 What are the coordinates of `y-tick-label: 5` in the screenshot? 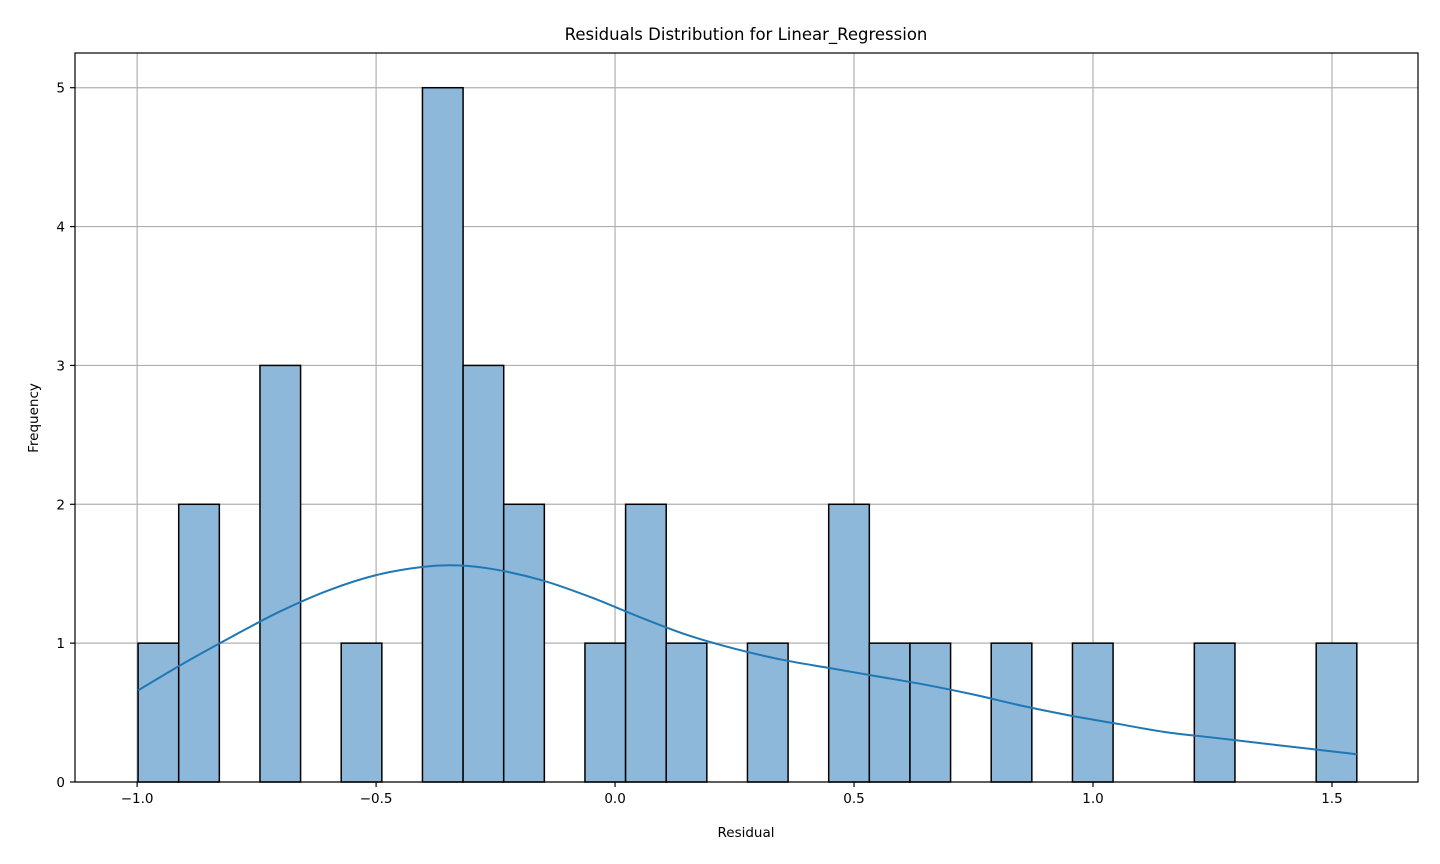 It's located at (60, 89).